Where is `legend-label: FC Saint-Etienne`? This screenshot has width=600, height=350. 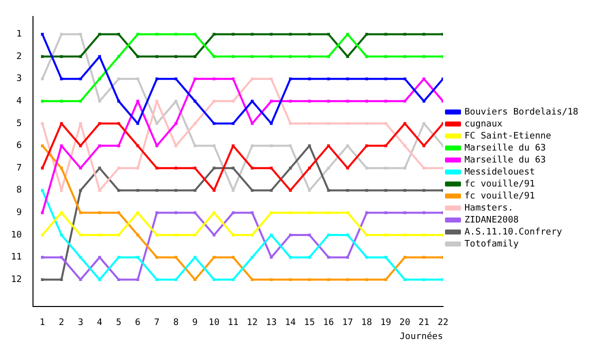 legend-label: FC Saint-Etienne is located at coordinates (508, 136).